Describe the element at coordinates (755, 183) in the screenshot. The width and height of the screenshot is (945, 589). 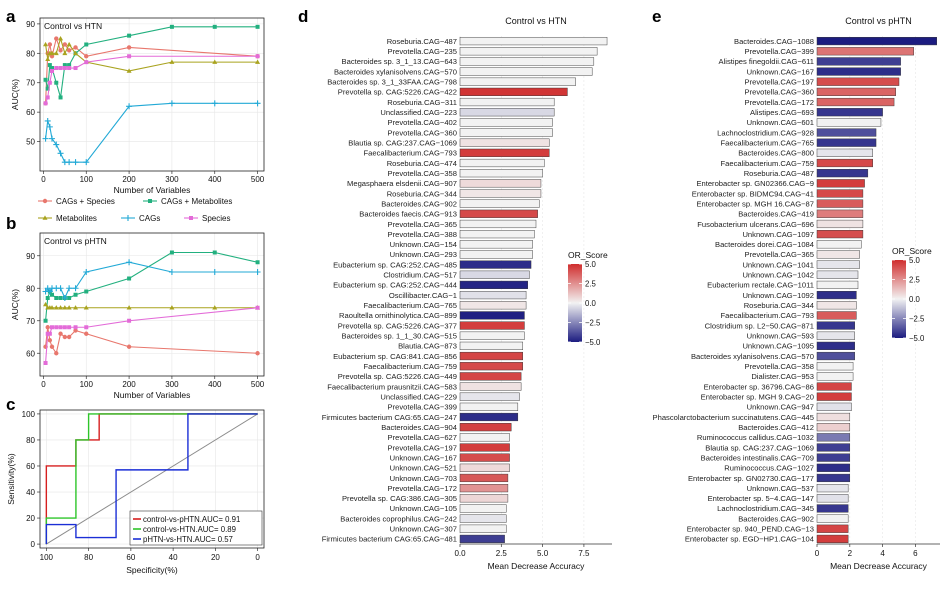
I see `bar-category-label: Enterobacter sp. GN02366.CAG−9` at that location.